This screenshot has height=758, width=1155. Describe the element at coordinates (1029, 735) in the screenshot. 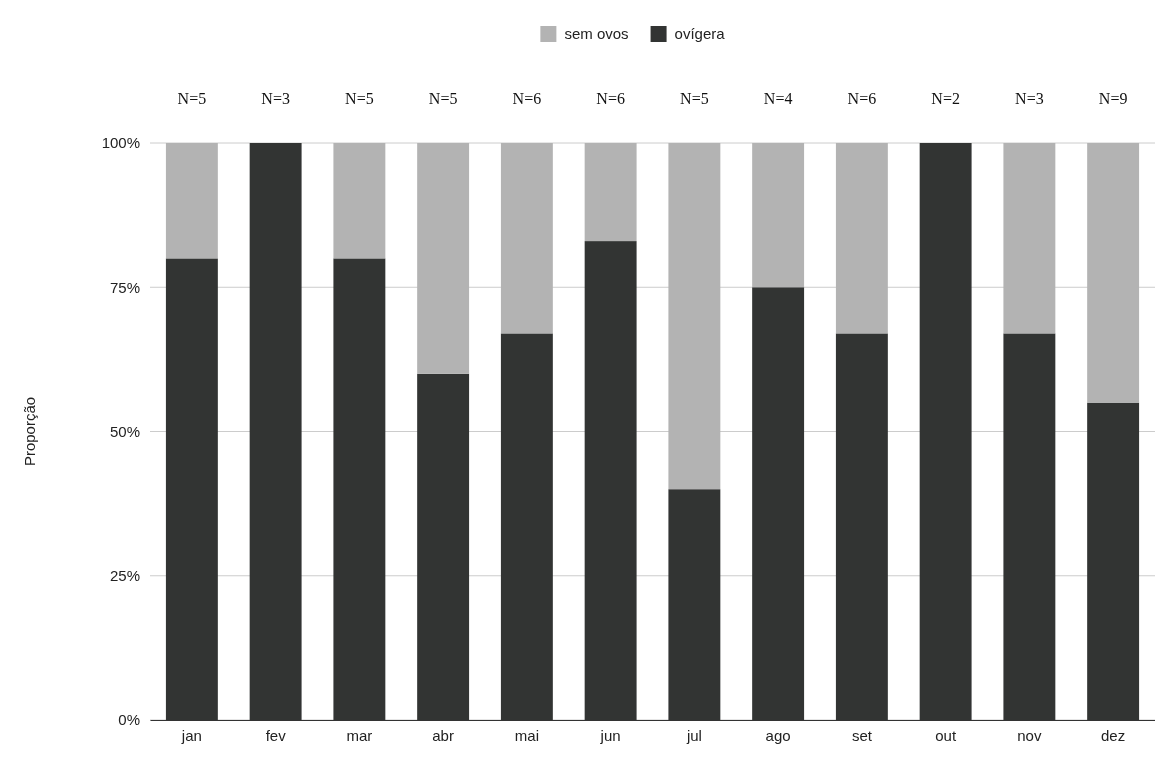

I see `x-tick-label: nov` at that location.